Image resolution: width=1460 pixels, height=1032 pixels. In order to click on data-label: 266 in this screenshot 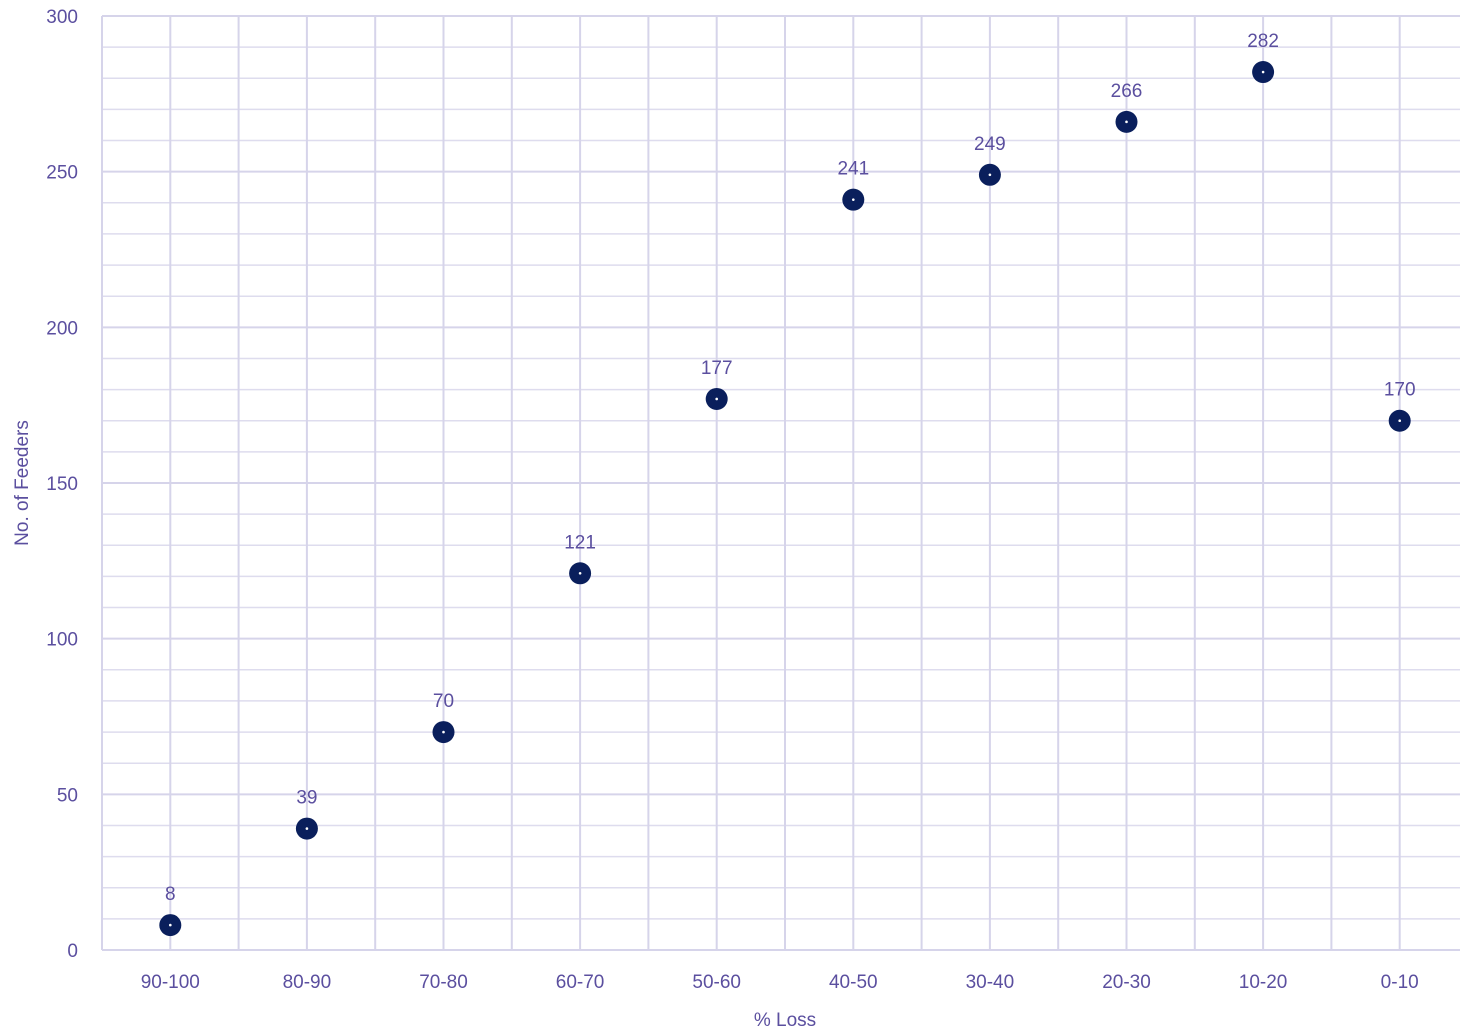, I will do `click(1127, 91)`.